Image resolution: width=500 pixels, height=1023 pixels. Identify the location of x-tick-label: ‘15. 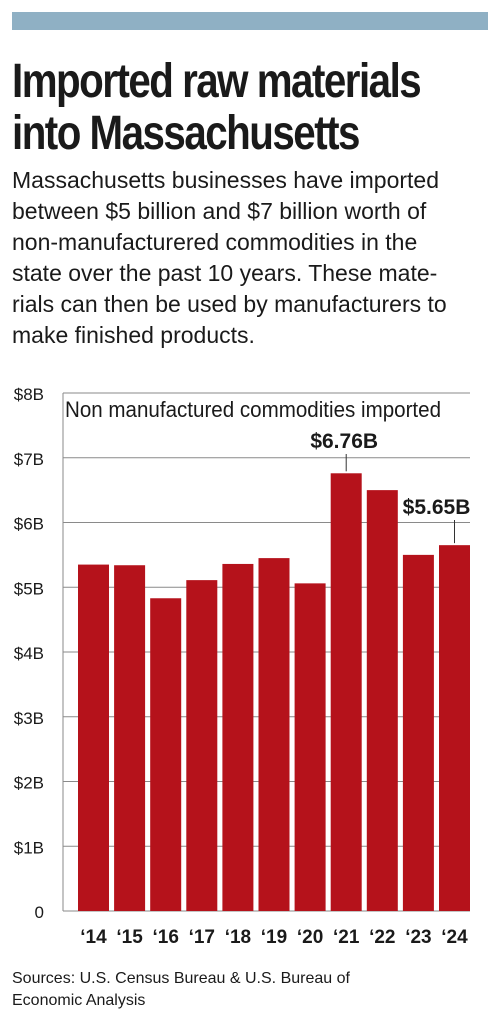
(129, 937).